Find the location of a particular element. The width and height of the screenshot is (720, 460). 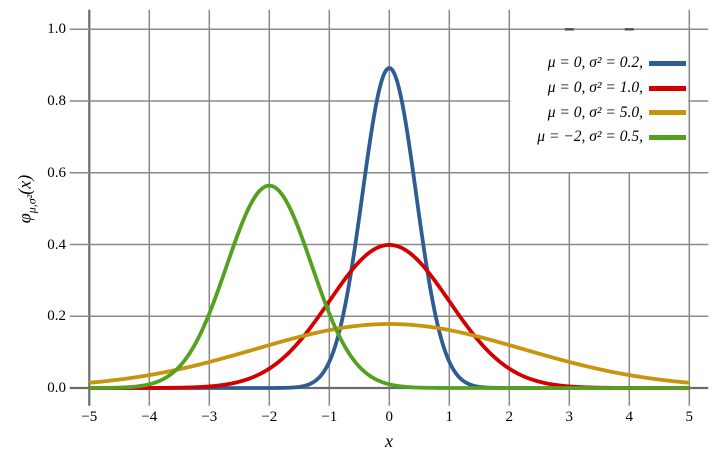

legend-entry-3: μ = −2, σ² = 0.5, is located at coordinates (611, 137).